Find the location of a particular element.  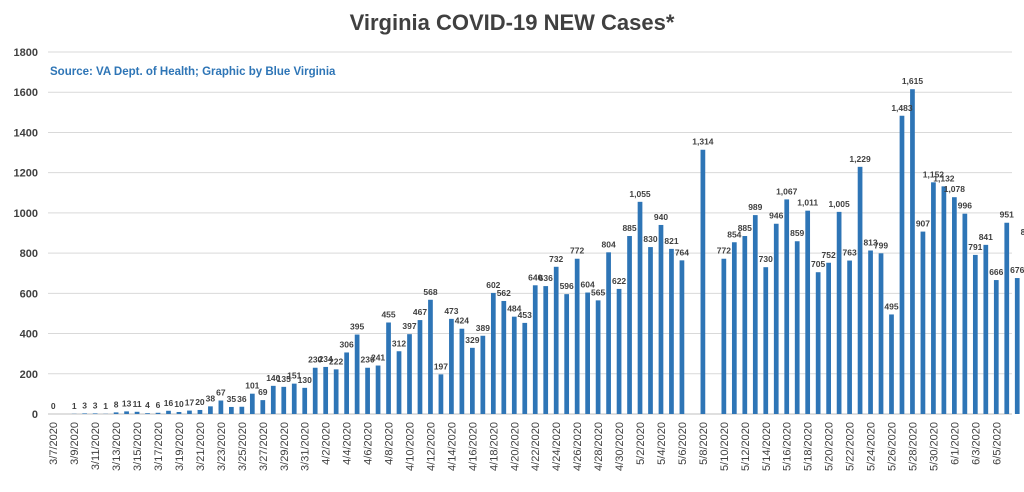

data-label: 4 is located at coordinates (147, 405).